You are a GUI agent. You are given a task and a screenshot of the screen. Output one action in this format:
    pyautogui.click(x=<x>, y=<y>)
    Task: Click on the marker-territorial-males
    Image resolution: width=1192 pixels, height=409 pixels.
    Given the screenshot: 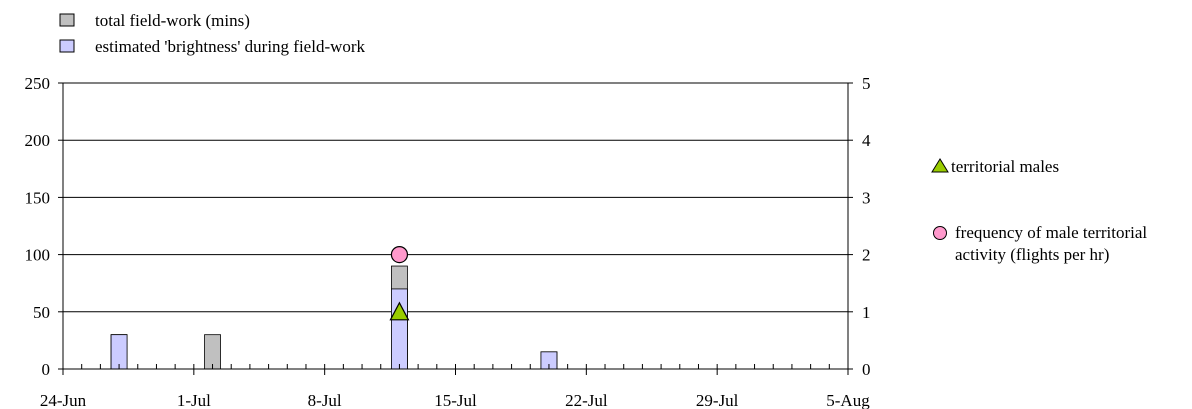 What is the action you would take?
    pyautogui.click(x=399, y=311)
    